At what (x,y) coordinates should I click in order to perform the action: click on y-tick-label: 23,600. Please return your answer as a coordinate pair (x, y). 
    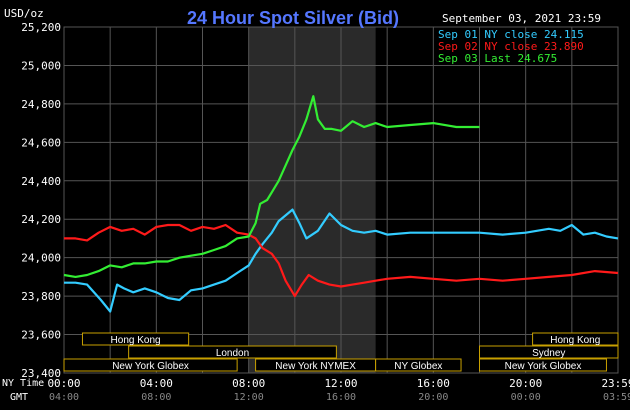
    Looking at the image, I should click on (41, 335).